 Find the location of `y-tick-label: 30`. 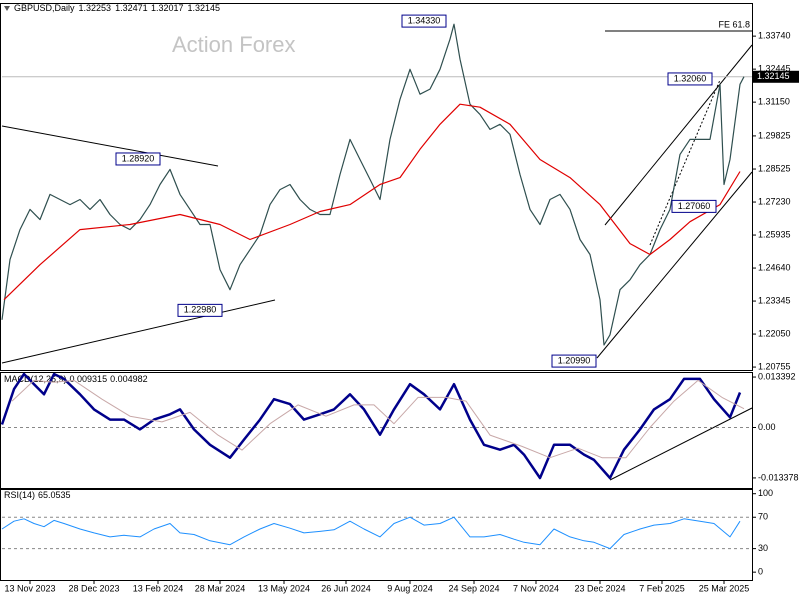

y-tick-label: 30 is located at coordinates (763, 548).